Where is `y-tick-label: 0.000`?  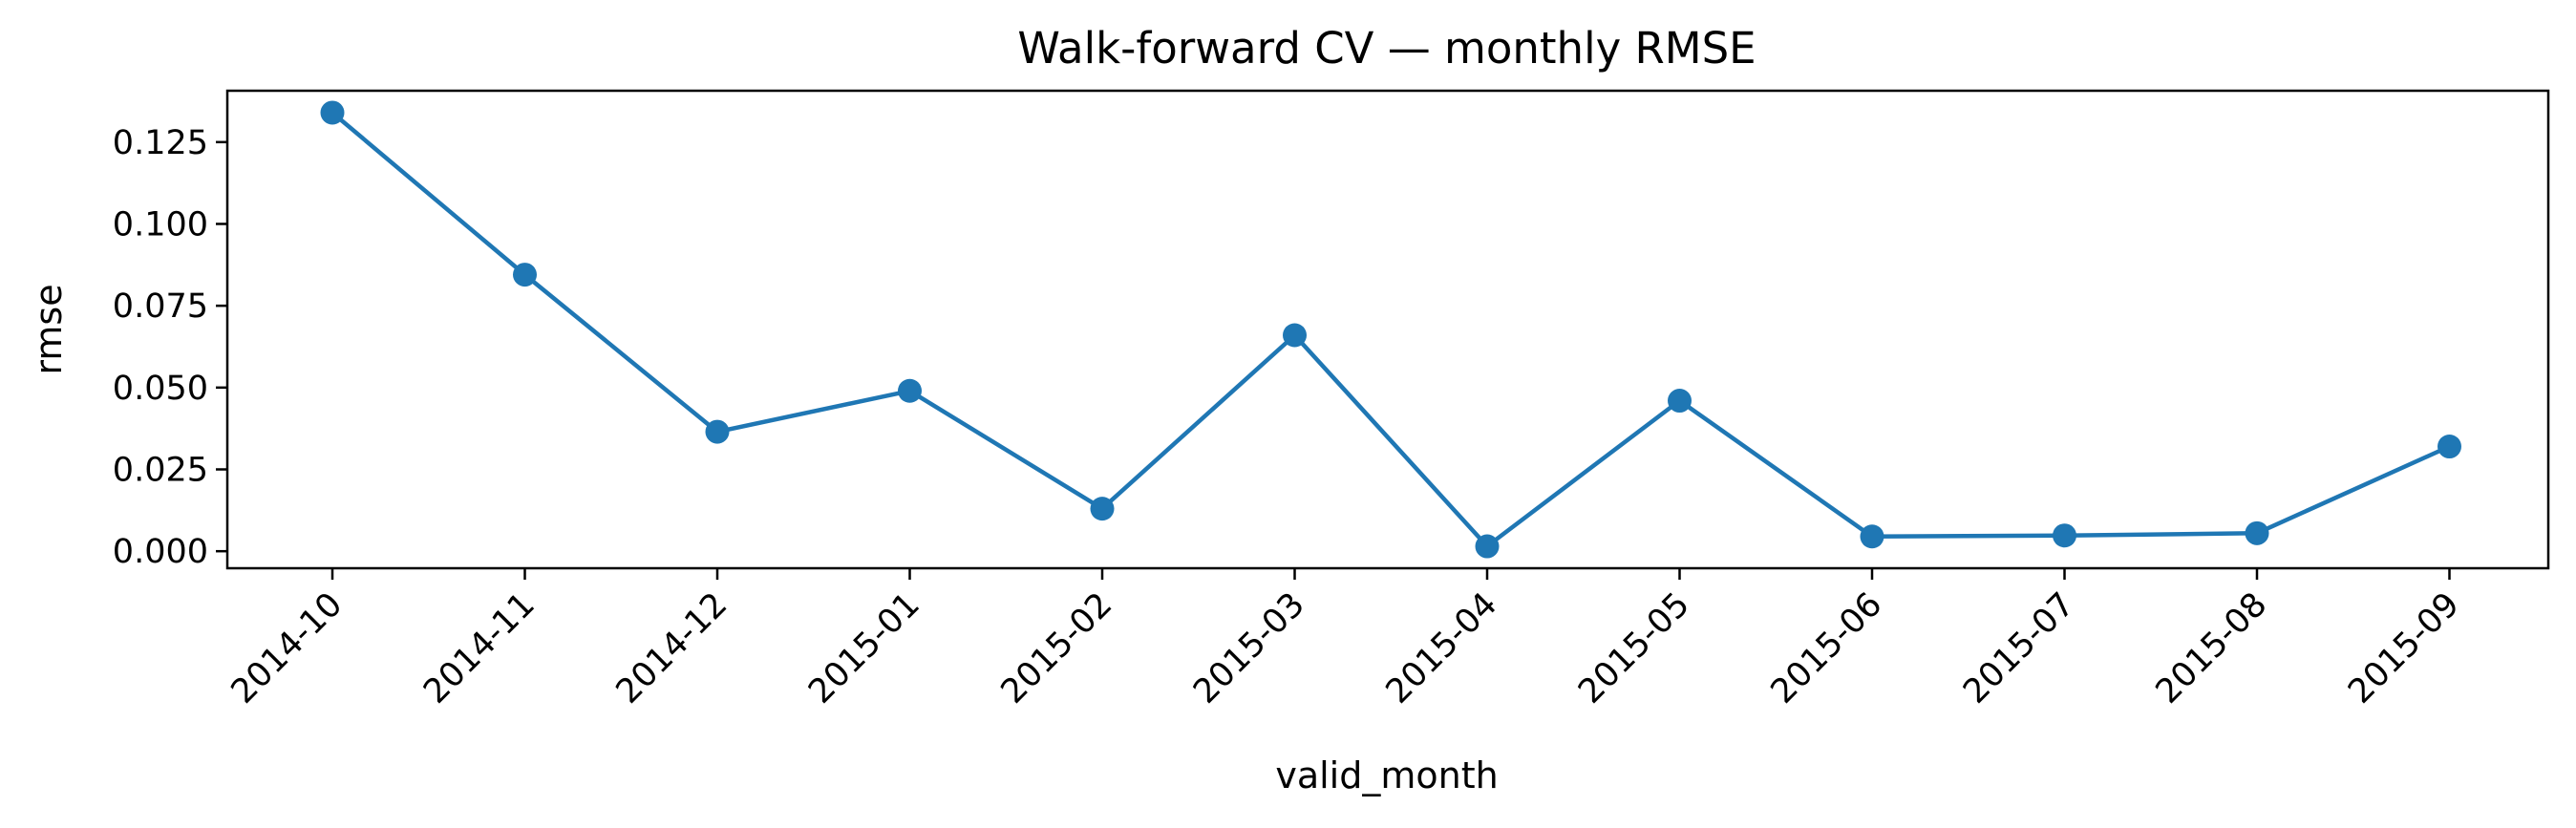 y-tick-label: 0.000 is located at coordinates (160, 552).